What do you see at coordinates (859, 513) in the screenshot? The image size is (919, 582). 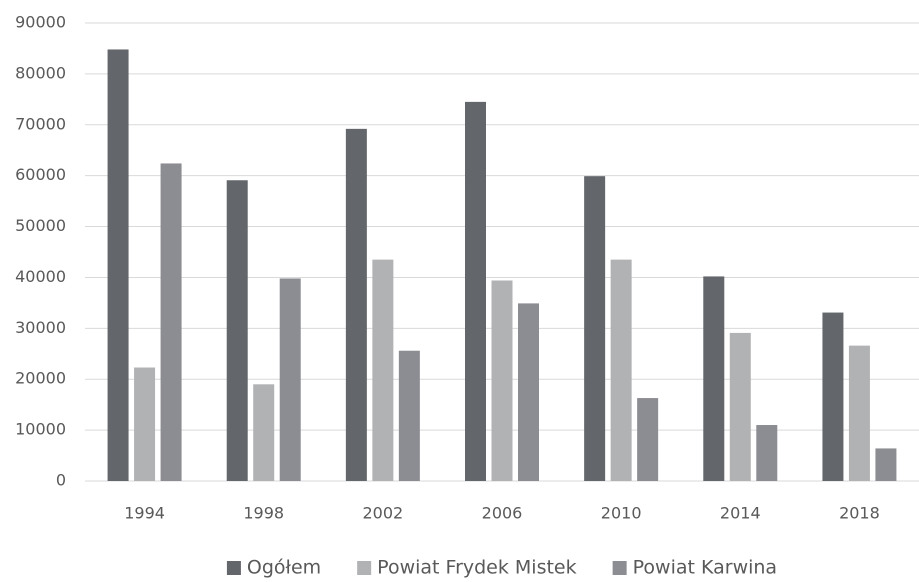 I see `x-tick-label: 2018` at bounding box center [859, 513].